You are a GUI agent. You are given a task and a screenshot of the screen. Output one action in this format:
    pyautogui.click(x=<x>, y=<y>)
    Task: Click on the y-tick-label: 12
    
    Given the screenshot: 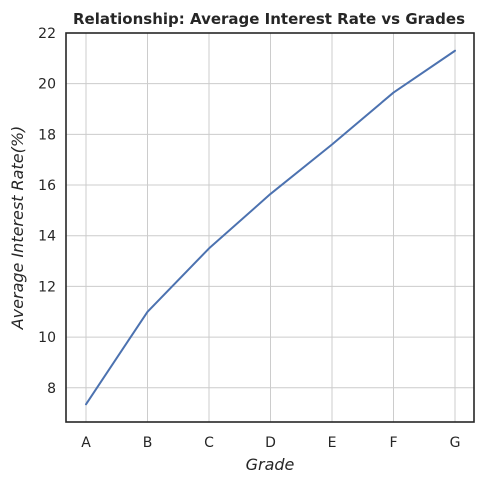 What is the action you would take?
    pyautogui.click(x=47, y=287)
    